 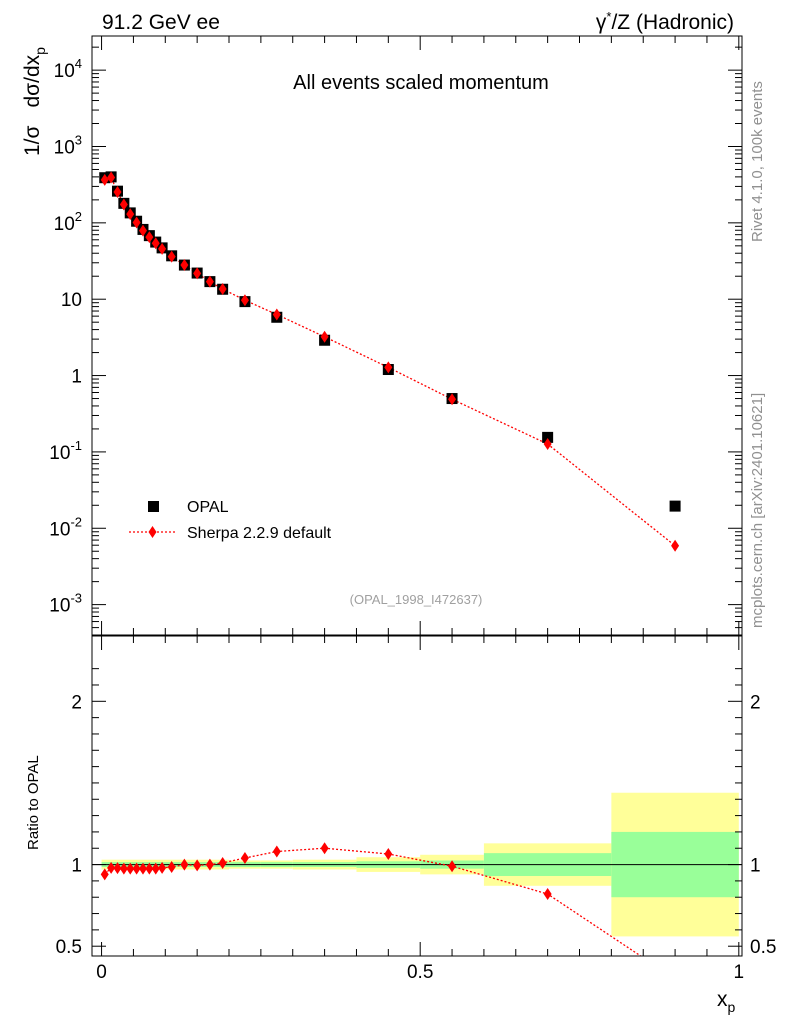 I want to click on ratio-y-tick-label-left: 2, so click(x=76, y=702).